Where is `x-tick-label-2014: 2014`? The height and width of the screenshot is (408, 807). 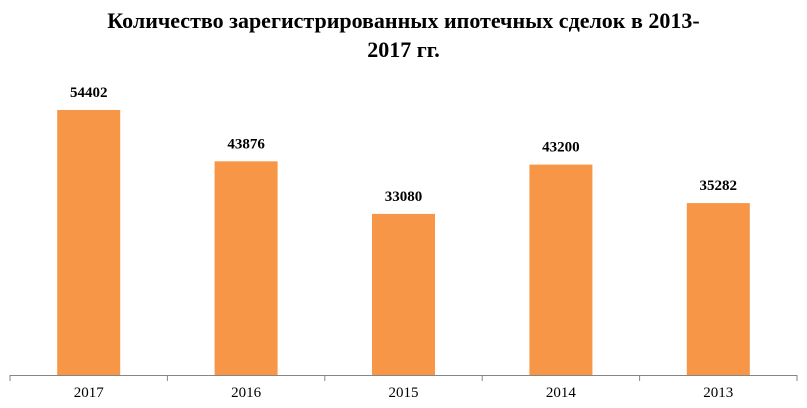
x-tick-label-2014: 2014 is located at coordinates (561, 393).